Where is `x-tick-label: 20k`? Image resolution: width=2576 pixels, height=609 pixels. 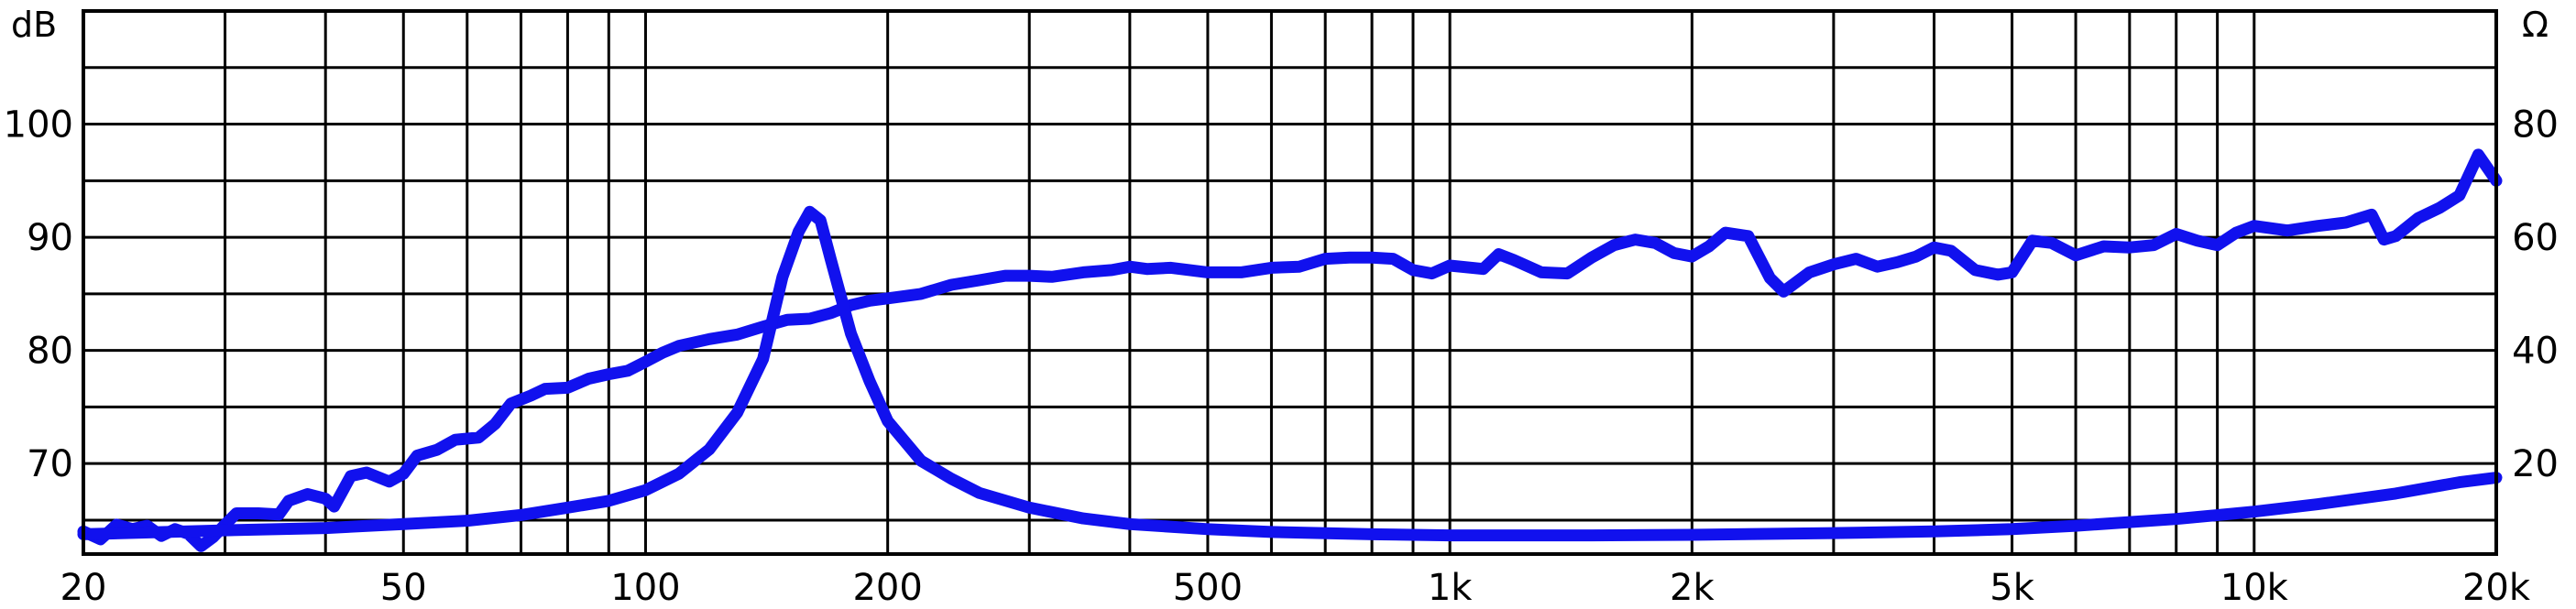 x-tick-label: 20k is located at coordinates (2496, 588).